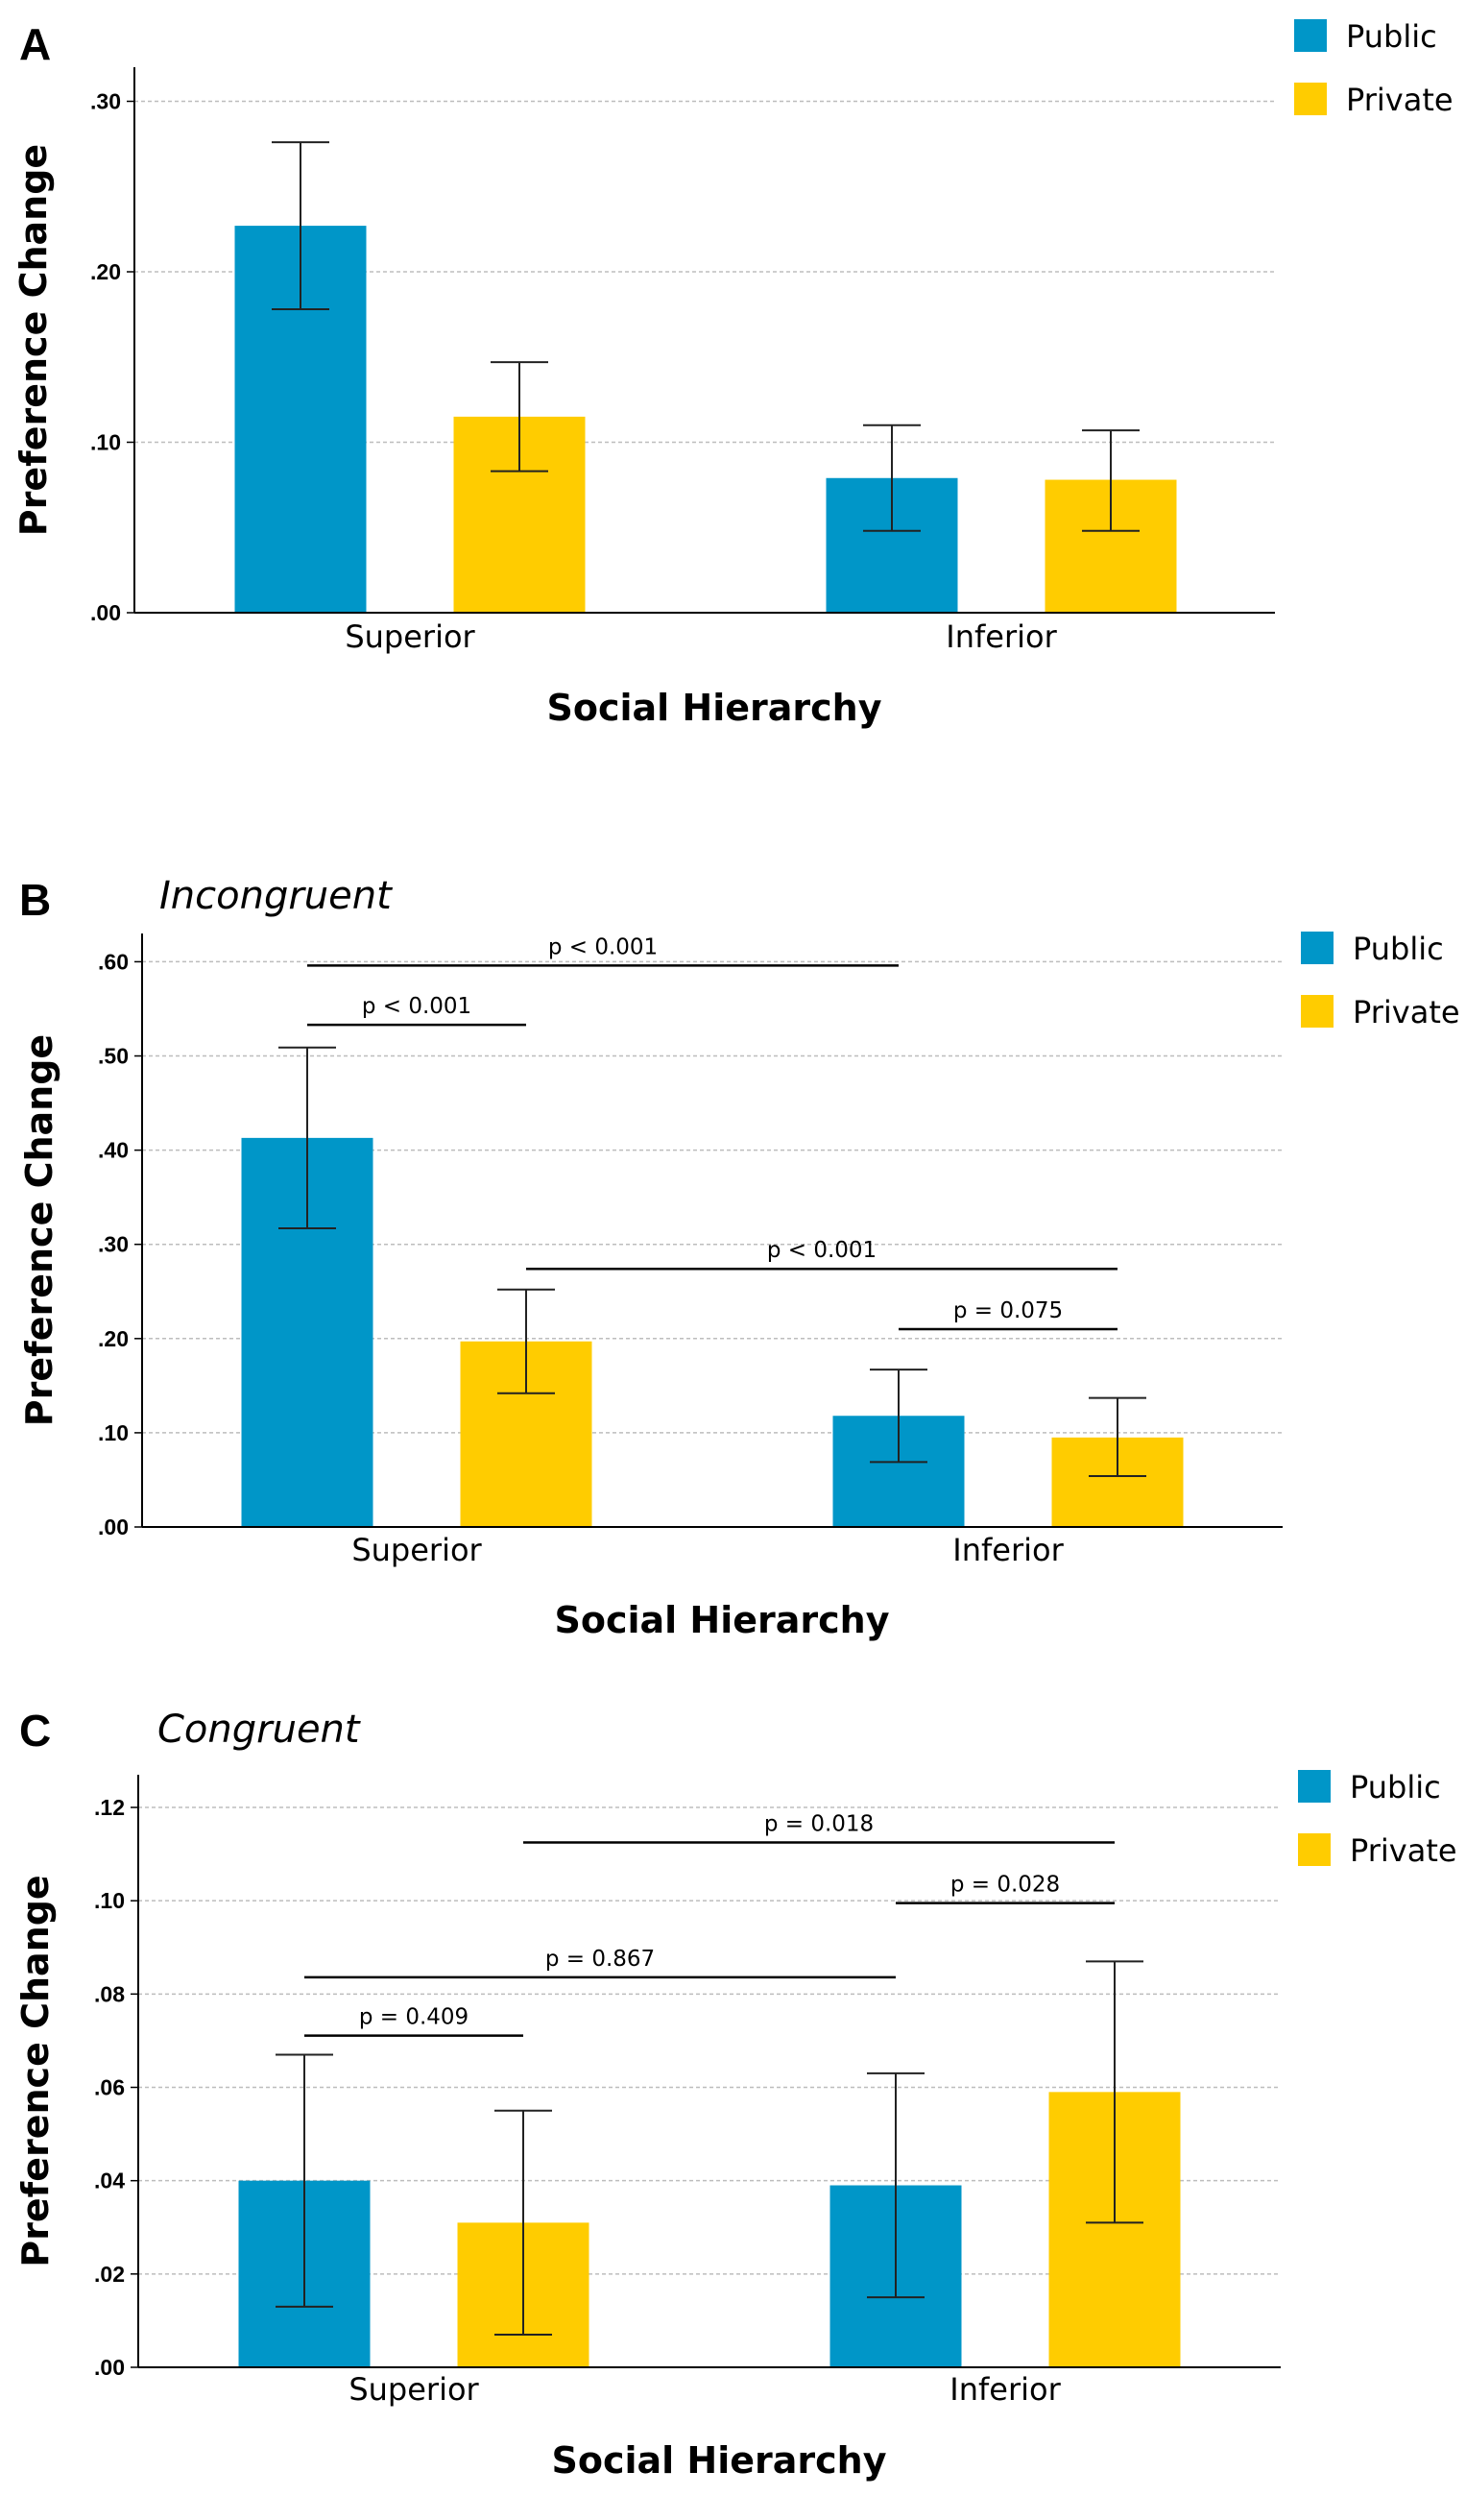 The image size is (1466, 2520). Describe the element at coordinates (819, 1823) in the screenshot. I see `significance-label: p = 0.018` at that location.